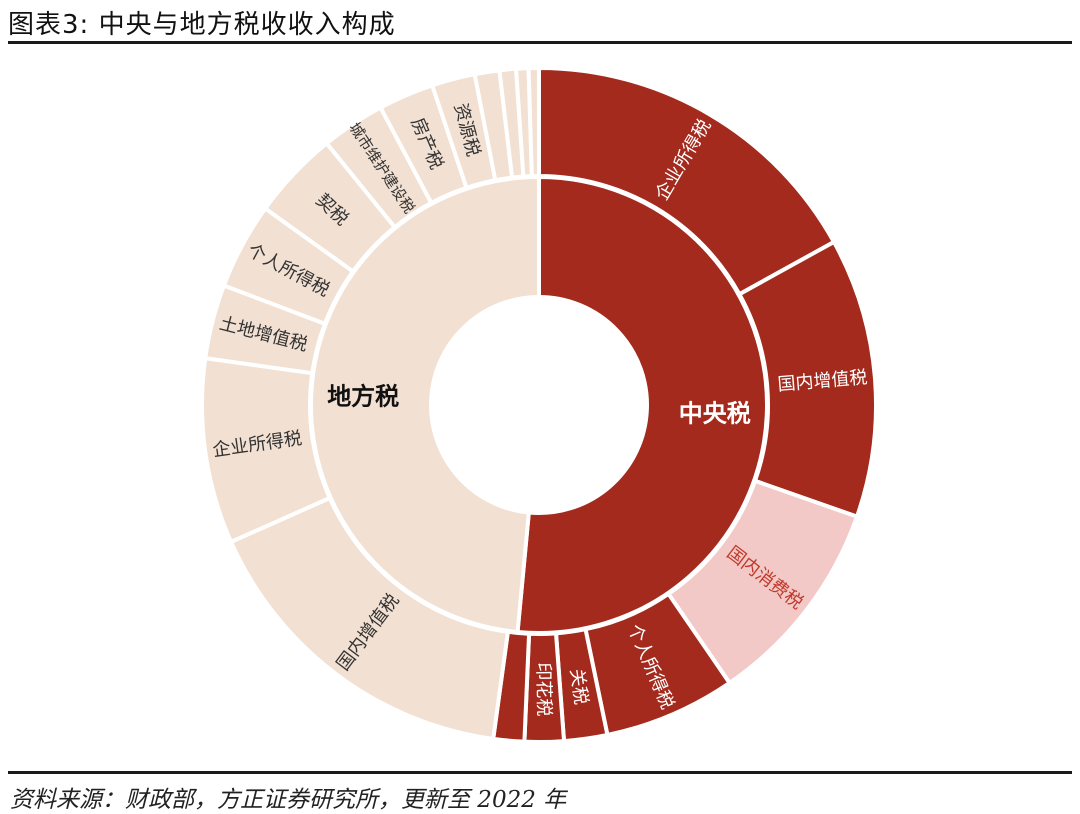 The height and width of the screenshot is (814, 1080). What do you see at coordinates (715, 413) in the screenshot?
I see `inner-label-1: 中央税` at bounding box center [715, 413].